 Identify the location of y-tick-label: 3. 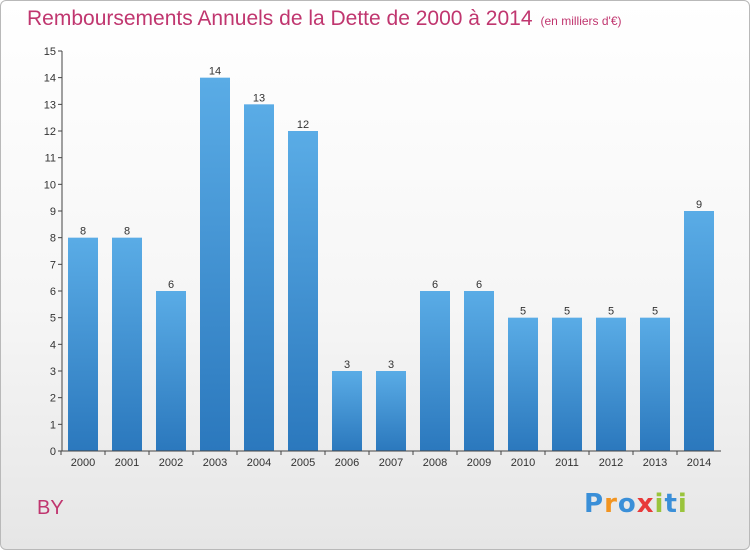
(53, 372).